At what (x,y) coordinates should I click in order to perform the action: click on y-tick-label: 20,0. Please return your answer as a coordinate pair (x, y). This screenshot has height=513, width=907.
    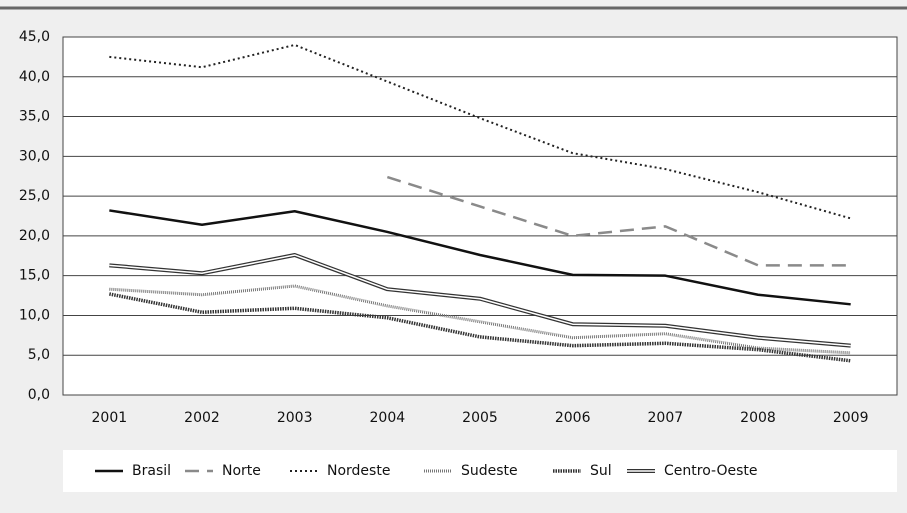
    Looking at the image, I should click on (34, 236).